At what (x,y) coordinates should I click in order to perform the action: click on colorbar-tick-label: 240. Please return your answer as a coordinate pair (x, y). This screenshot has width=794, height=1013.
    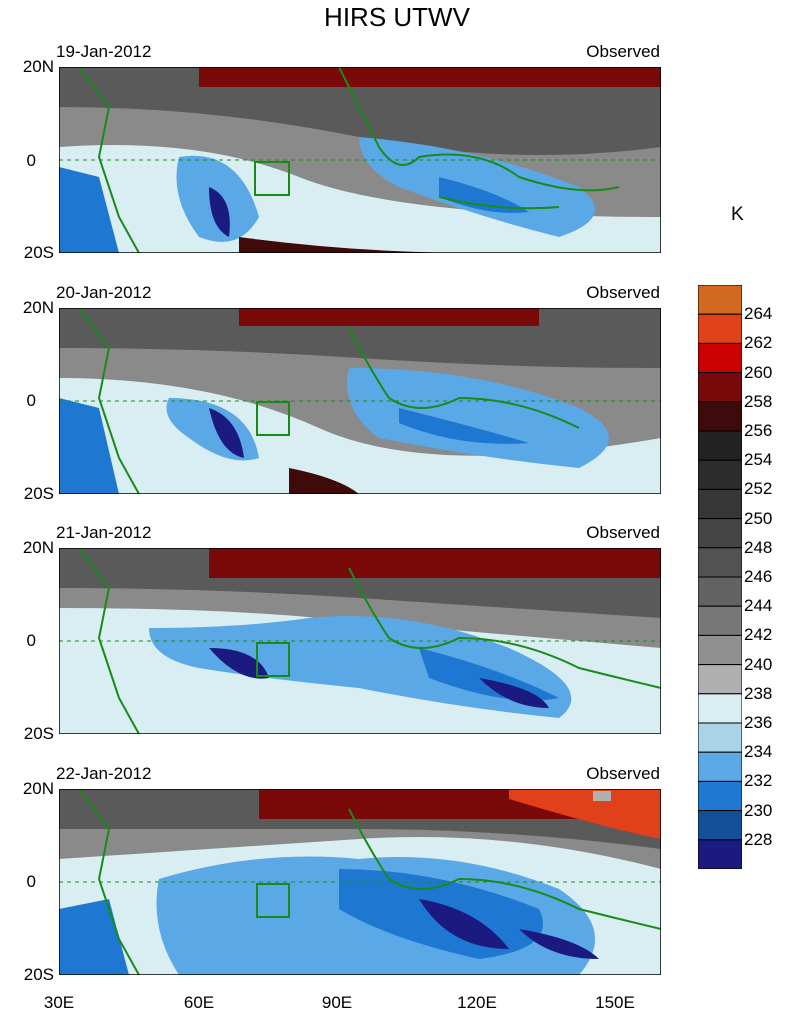
    Looking at the image, I should click on (758, 664).